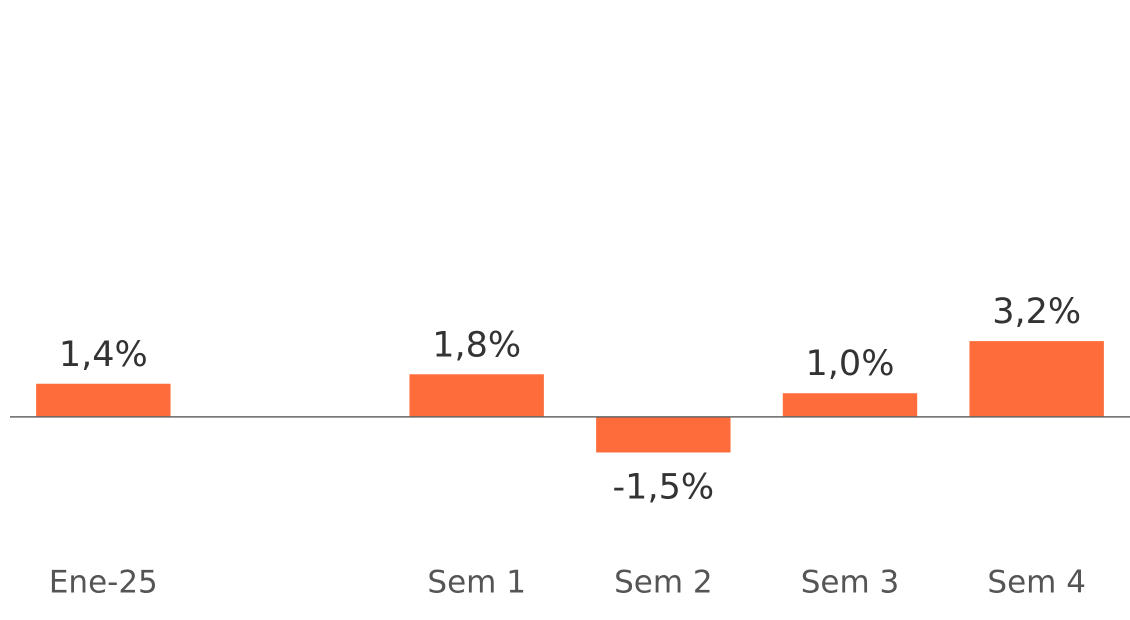  Describe the element at coordinates (663, 583) in the screenshot. I see `x-tick-label: Sem 2` at that location.